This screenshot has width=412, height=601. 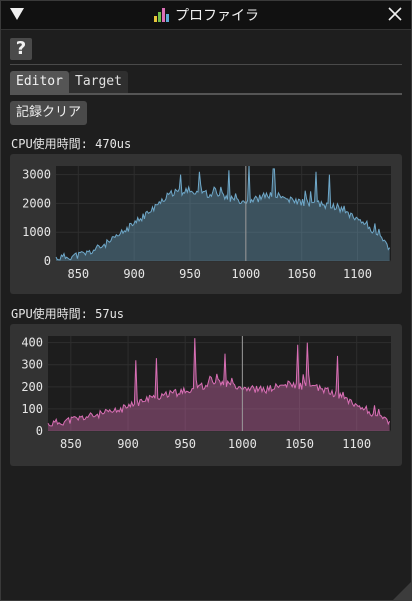 I want to click on y-tick-label: 2000, so click(x=36, y=203).